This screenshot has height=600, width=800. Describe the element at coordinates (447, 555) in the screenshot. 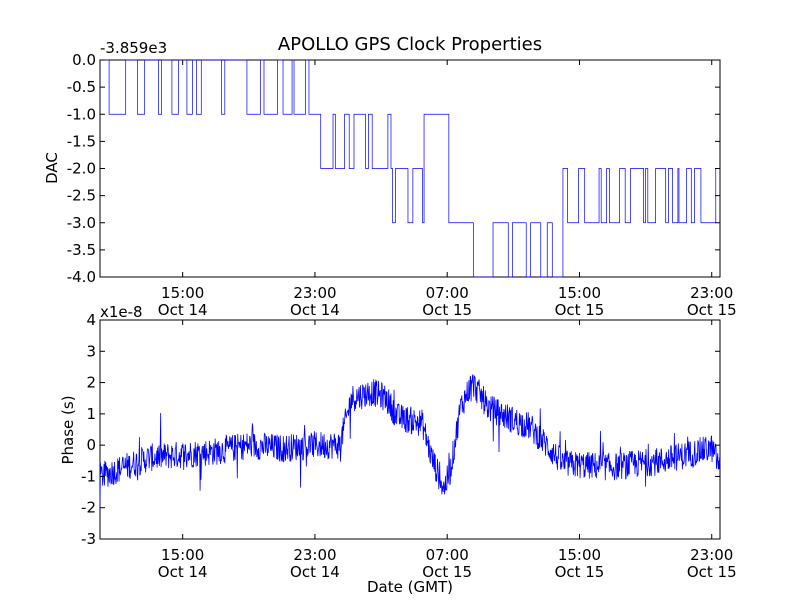

I see `phase-xtick-label: 07:00` at that location.